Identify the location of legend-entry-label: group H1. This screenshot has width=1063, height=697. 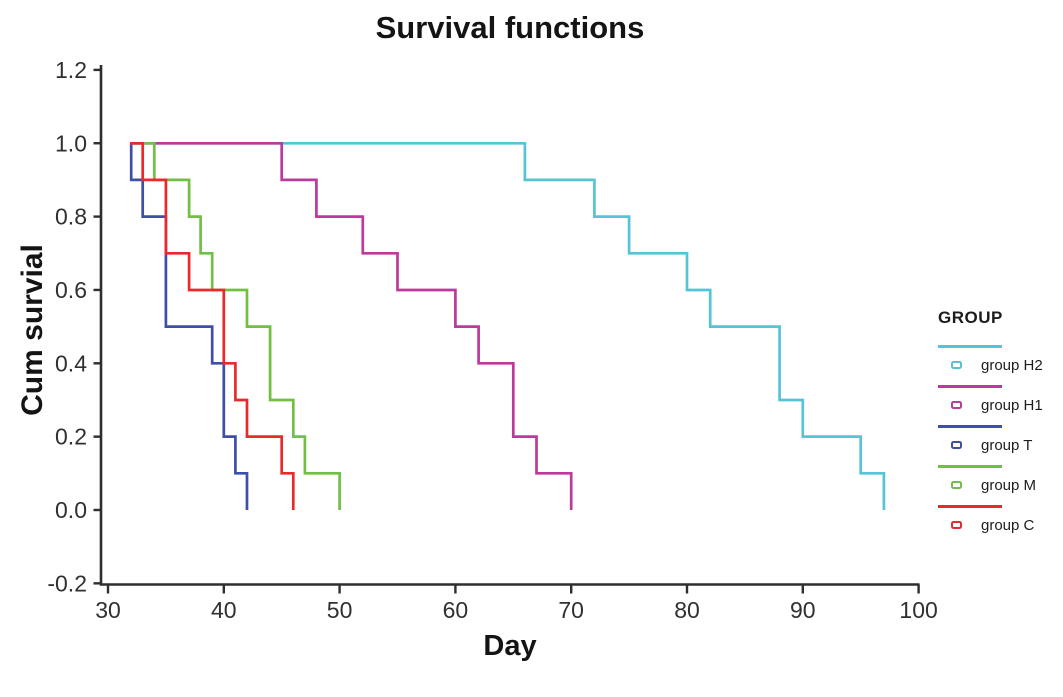
(1012, 405).